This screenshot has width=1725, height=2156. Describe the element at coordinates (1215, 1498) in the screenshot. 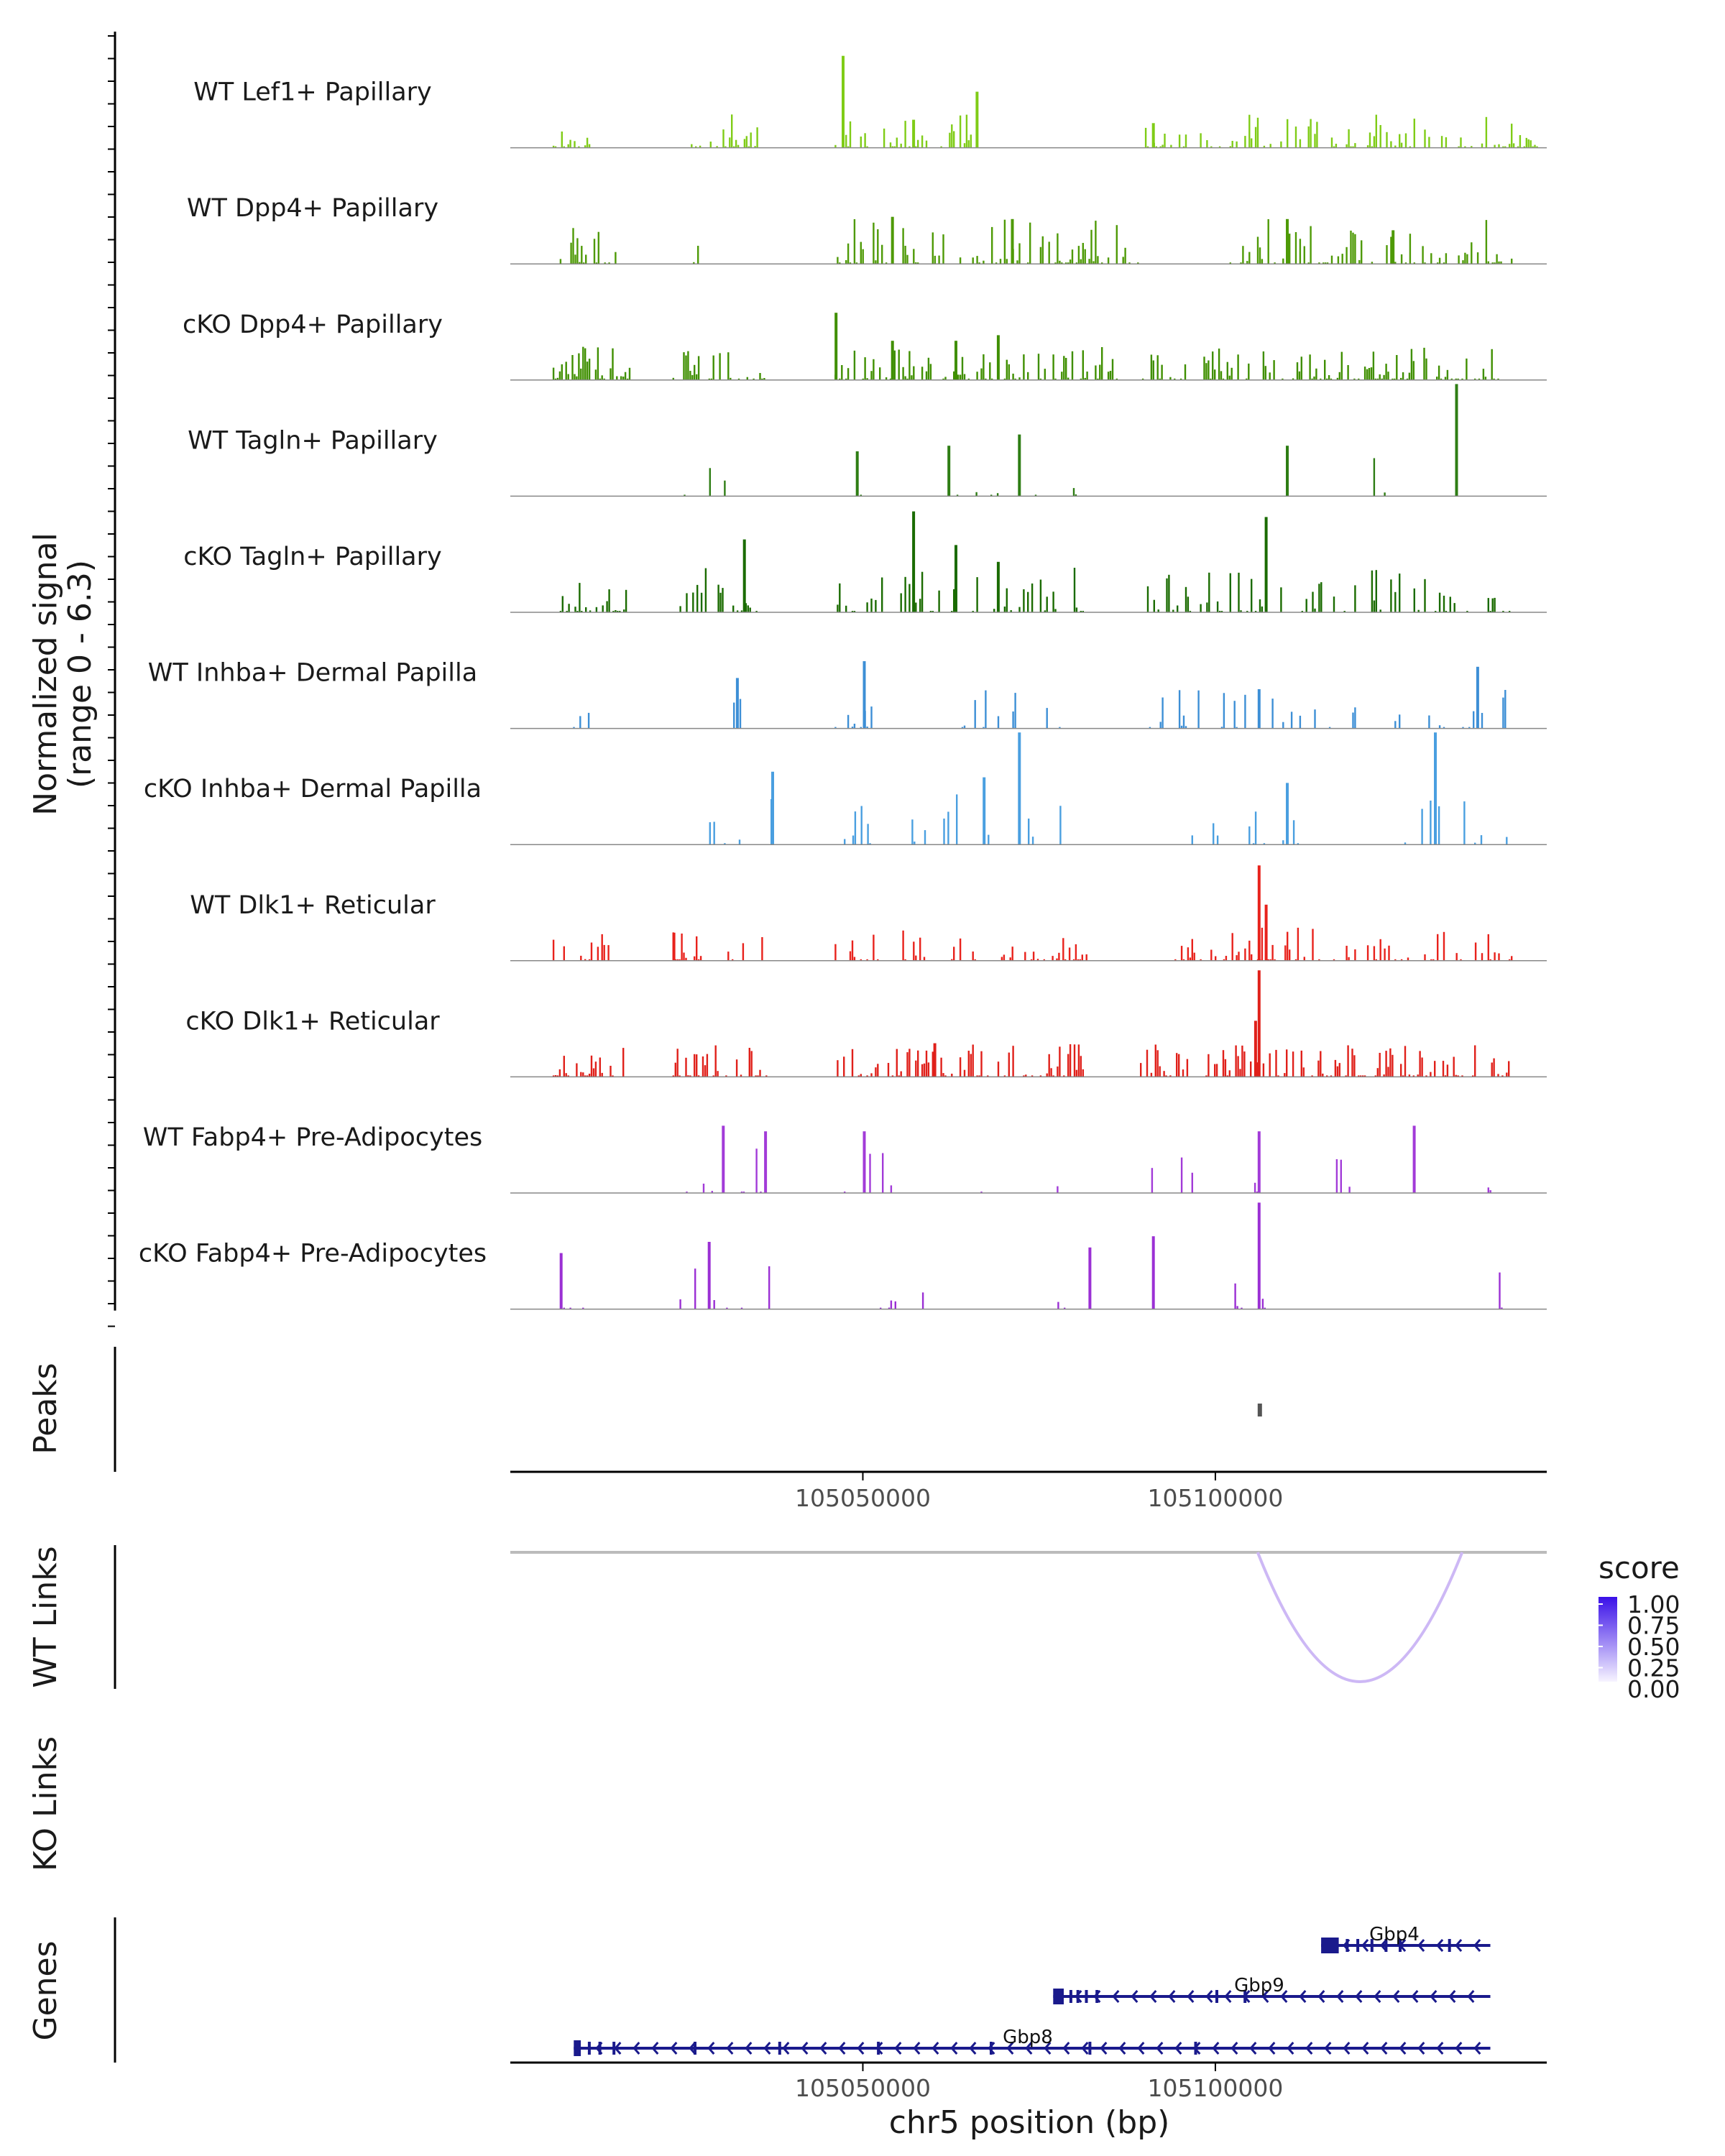

I see `x-tick-label: 105100000` at that location.